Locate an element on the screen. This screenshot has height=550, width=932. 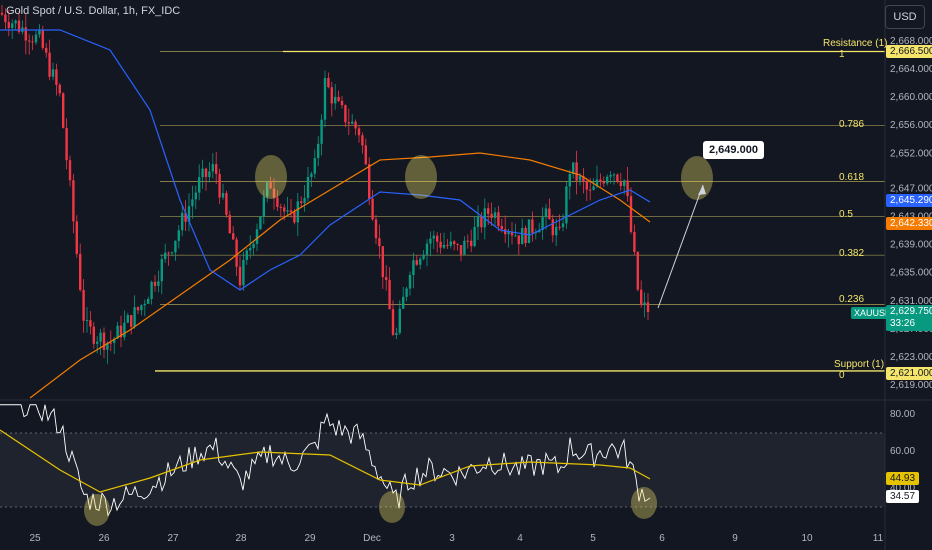
price-tick-label: 2,619.000 is located at coordinates (911, 385).